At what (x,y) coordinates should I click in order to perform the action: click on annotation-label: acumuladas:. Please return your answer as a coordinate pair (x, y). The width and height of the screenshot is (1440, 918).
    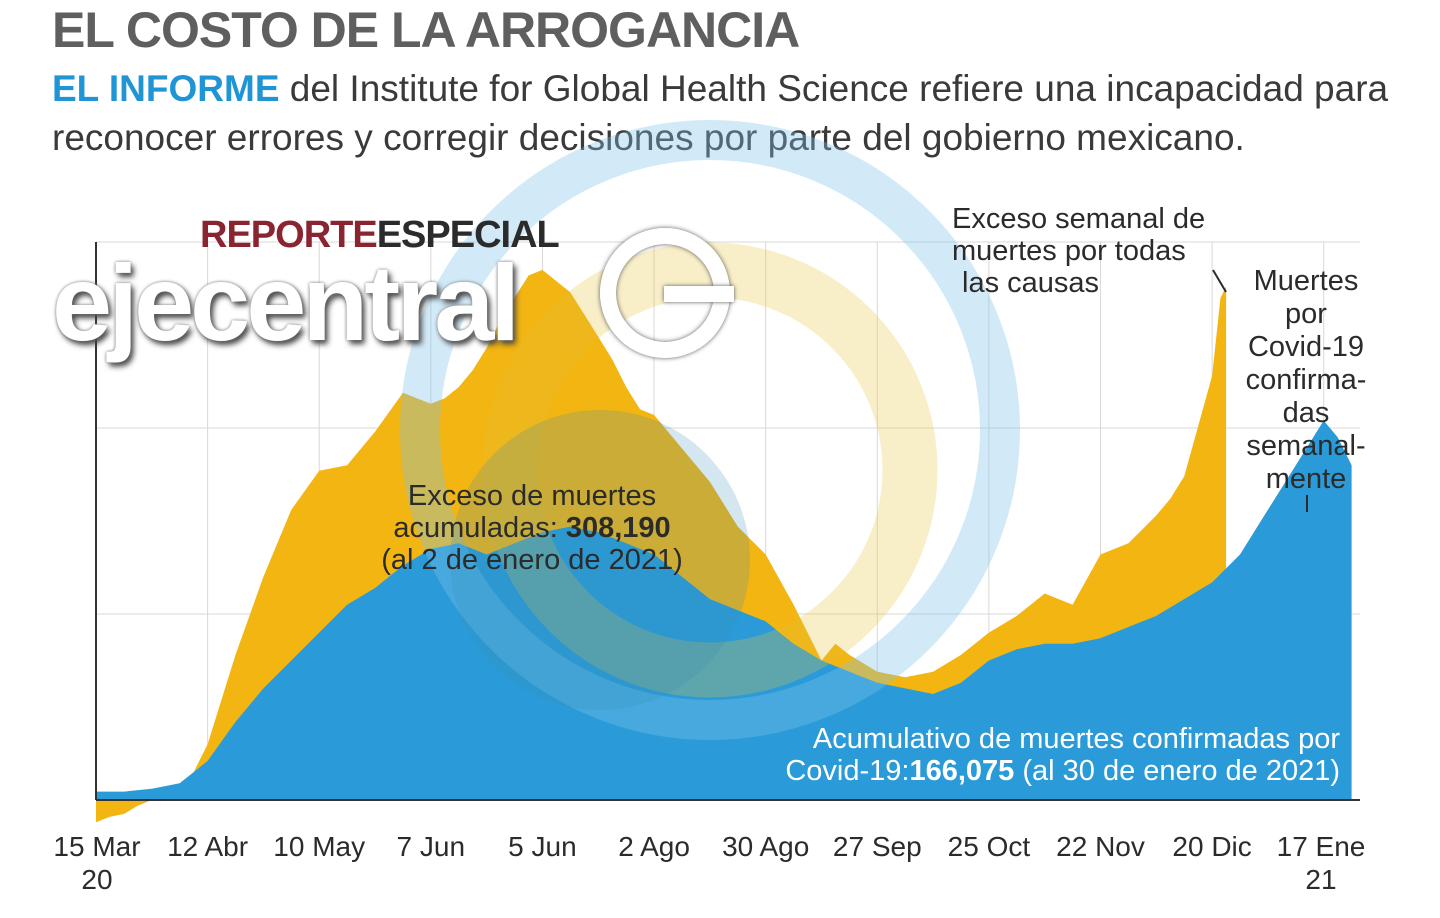
    Looking at the image, I should click on (479, 528).